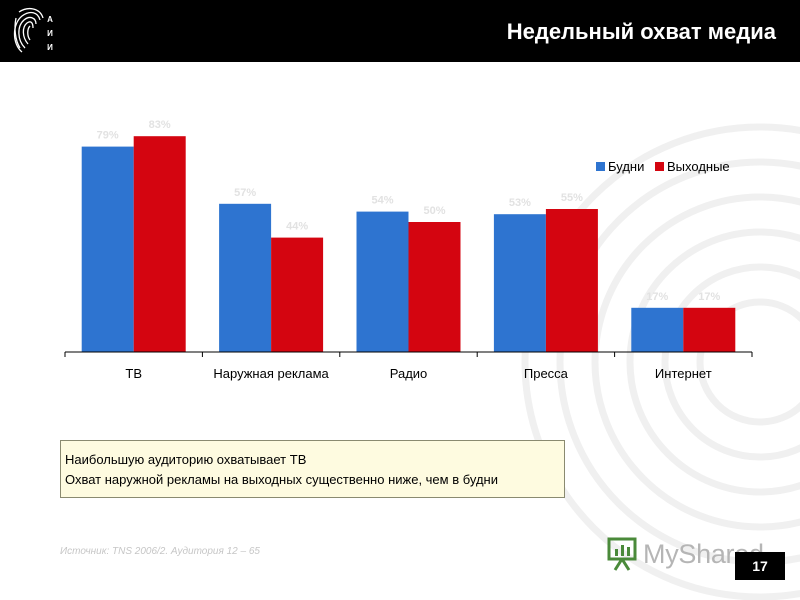 This screenshot has height=600, width=800. I want to click on legend-swatch-weekend, so click(659, 166).